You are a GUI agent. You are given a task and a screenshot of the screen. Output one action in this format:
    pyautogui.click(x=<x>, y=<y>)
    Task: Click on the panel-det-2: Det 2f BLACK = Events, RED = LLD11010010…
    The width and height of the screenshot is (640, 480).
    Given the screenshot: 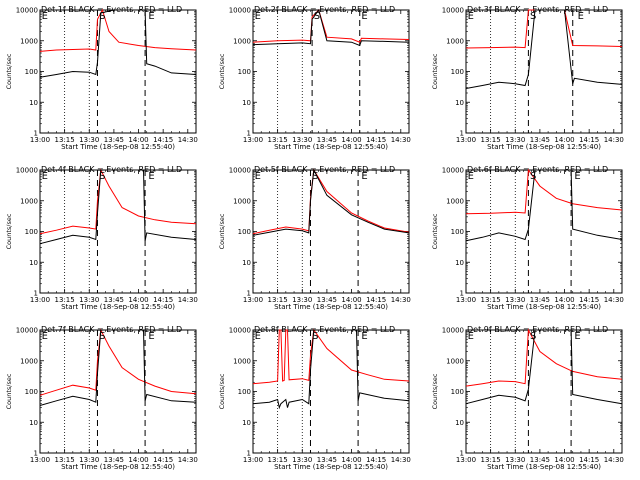 What is the action you would take?
    pyautogui.click(x=314, y=78)
    